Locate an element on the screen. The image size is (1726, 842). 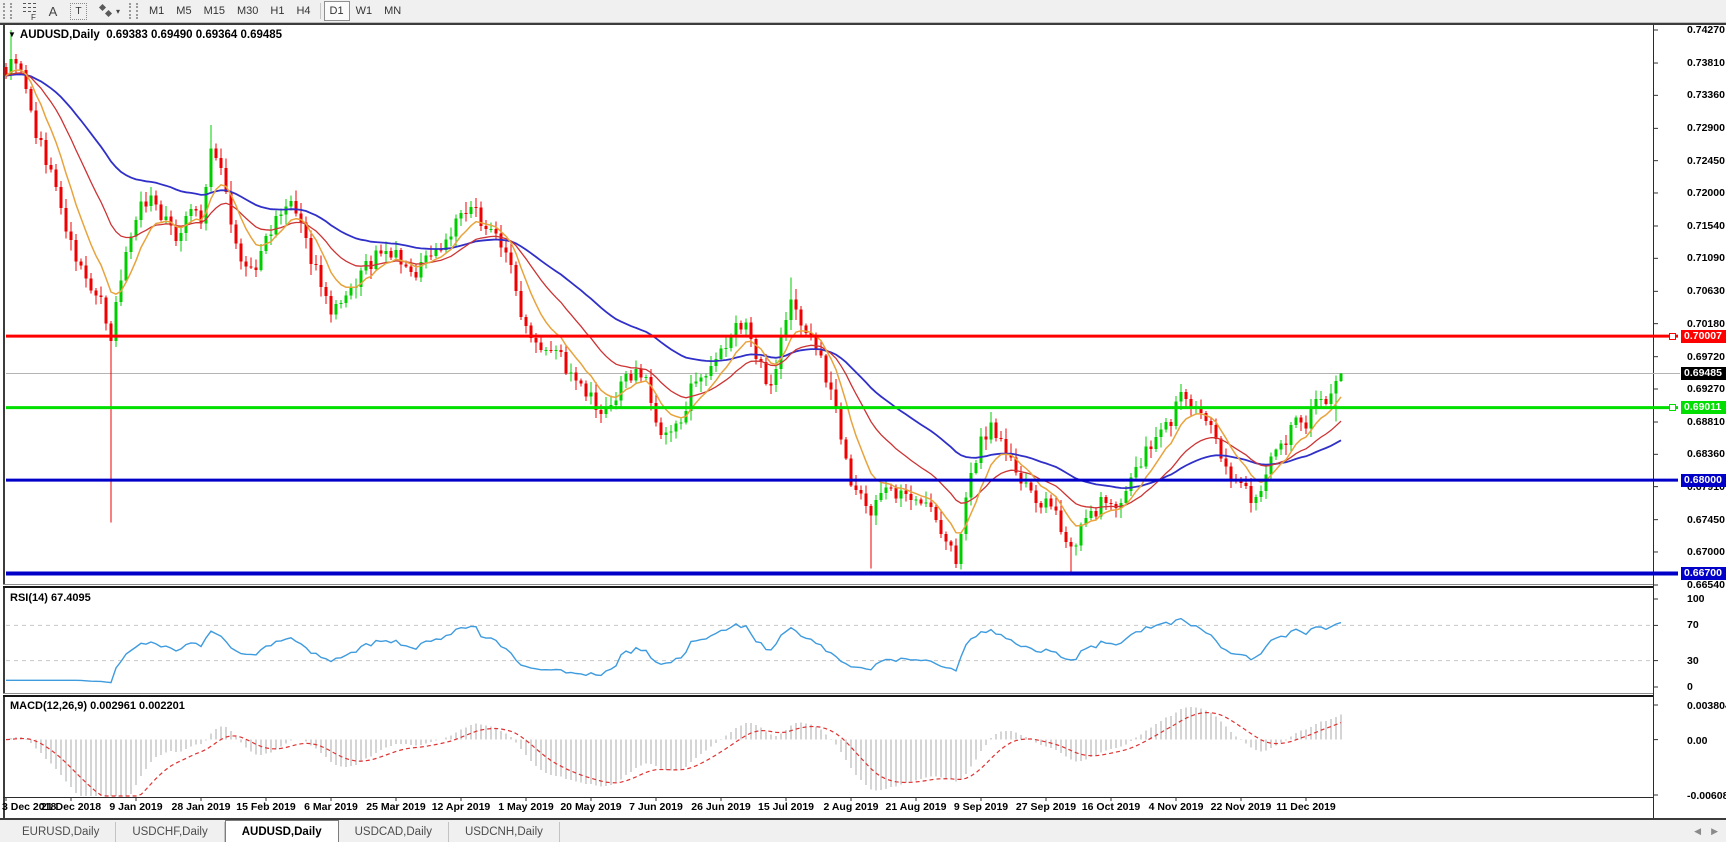
price-line-badge: 0.66700 is located at coordinates (1703, 573).